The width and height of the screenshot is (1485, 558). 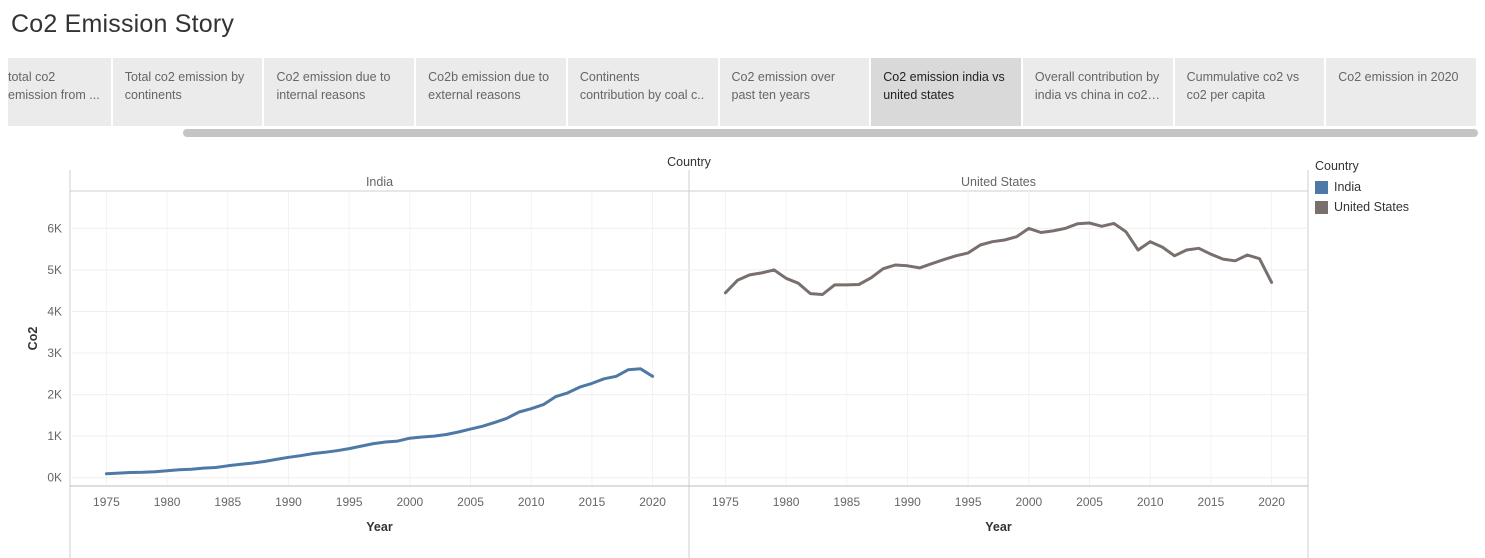 What do you see at coordinates (54, 395) in the screenshot?
I see `y-tick-label: 2K` at bounding box center [54, 395].